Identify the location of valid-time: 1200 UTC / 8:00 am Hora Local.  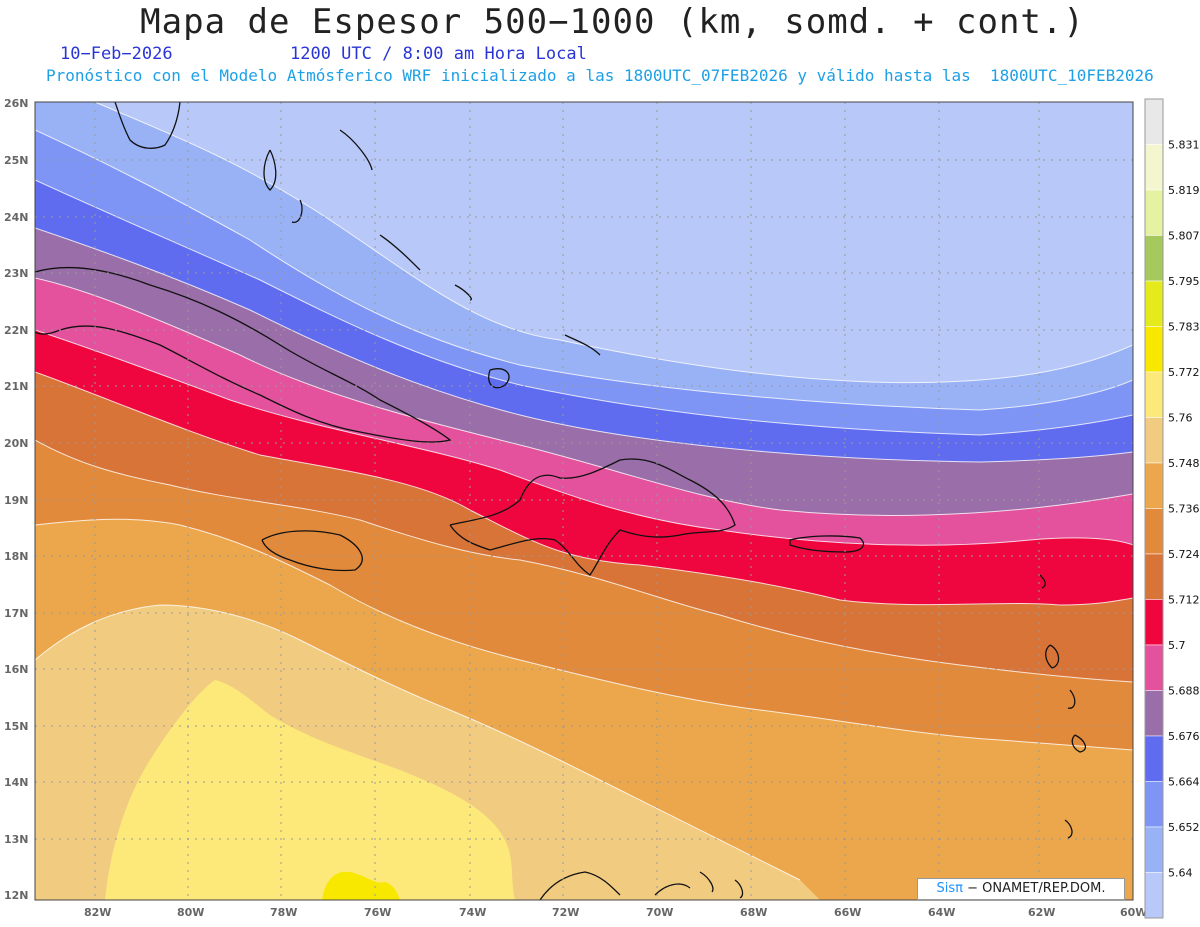
(438, 54).